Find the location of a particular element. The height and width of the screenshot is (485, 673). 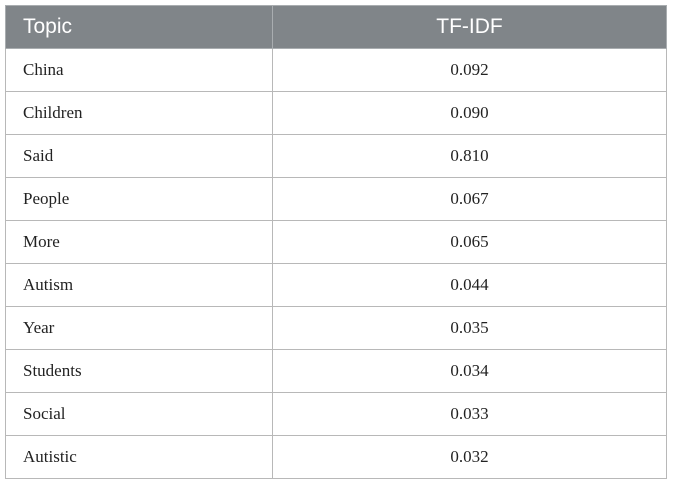

table-row: Autism 0.044 is located at coordinates (336, 285).